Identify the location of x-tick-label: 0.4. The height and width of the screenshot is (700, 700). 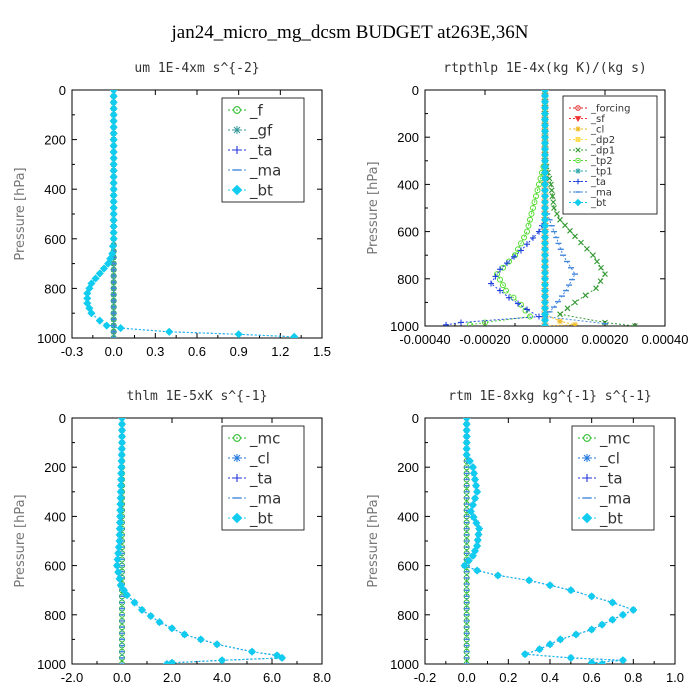
(550, 677).